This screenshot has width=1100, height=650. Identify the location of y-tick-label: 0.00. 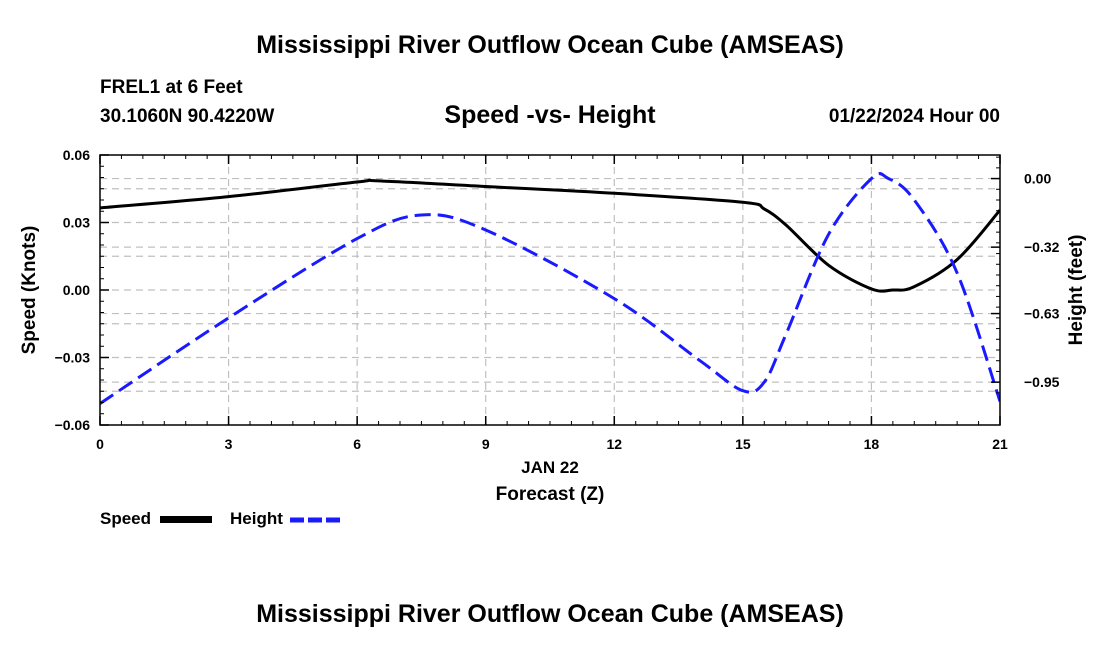
(76, 290).